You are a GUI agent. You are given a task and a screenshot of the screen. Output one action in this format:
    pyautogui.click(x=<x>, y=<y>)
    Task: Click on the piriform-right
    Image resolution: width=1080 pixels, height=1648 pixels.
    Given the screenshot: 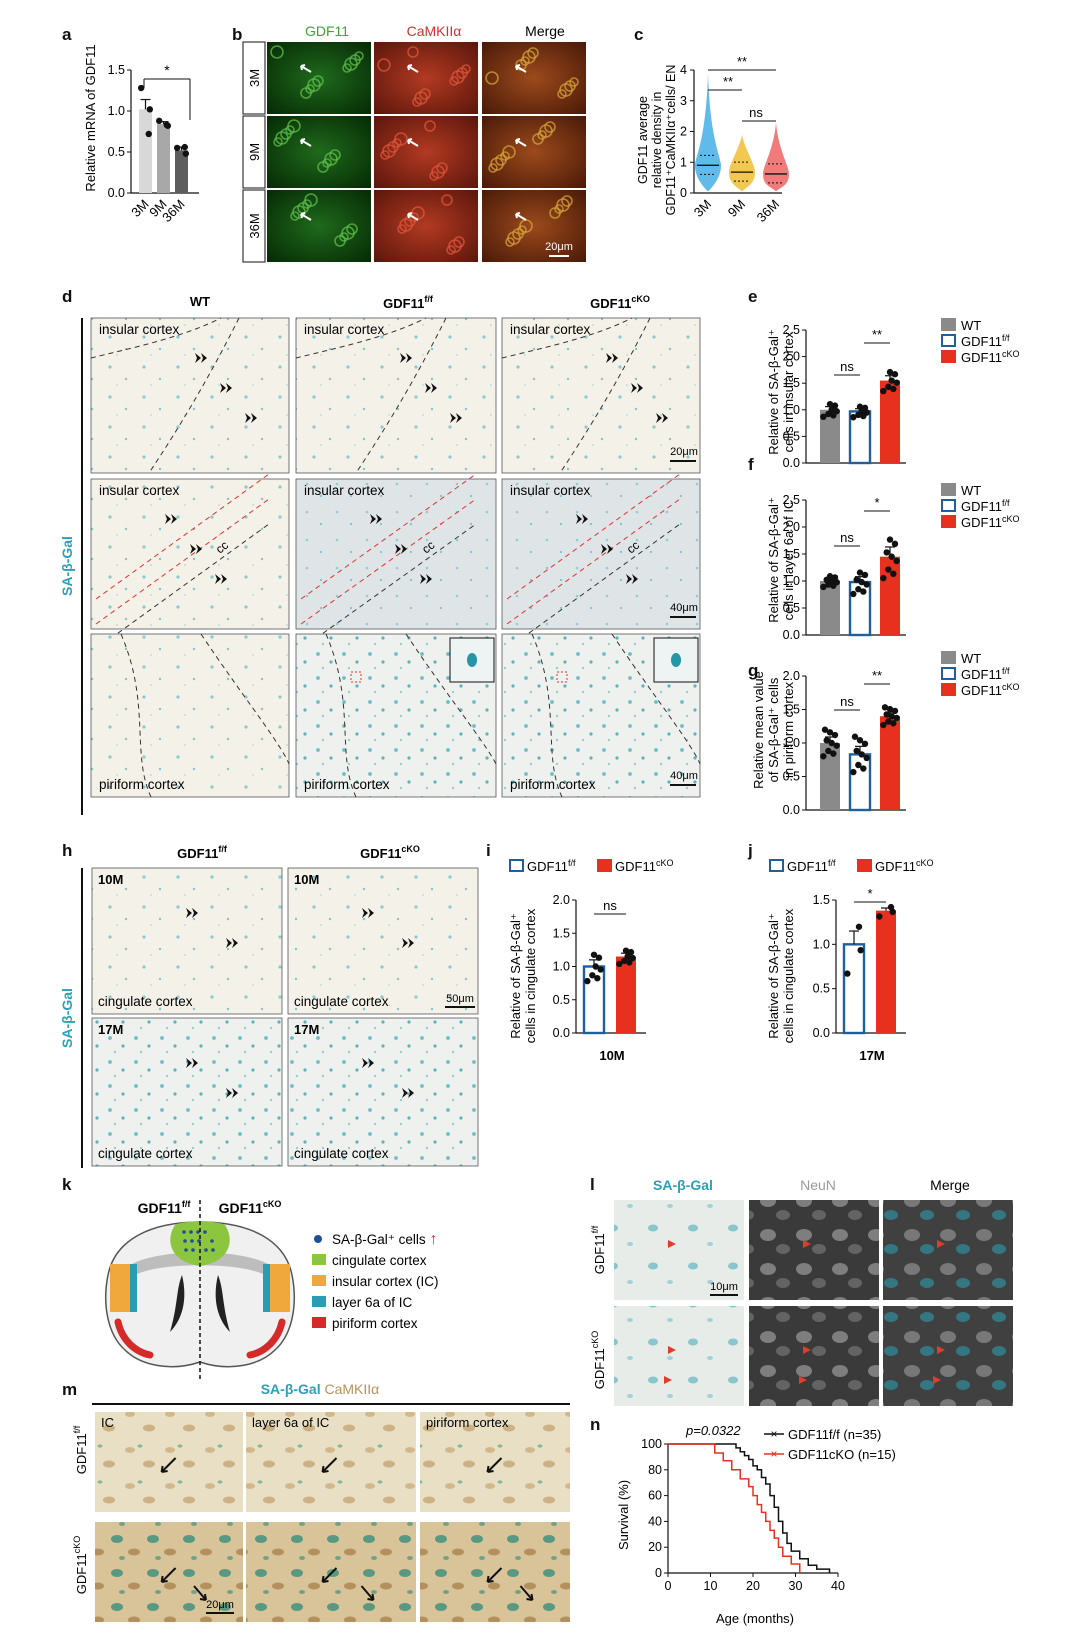 What is the action you would take?
    pyautogui.click(x=266, y=1338)
    